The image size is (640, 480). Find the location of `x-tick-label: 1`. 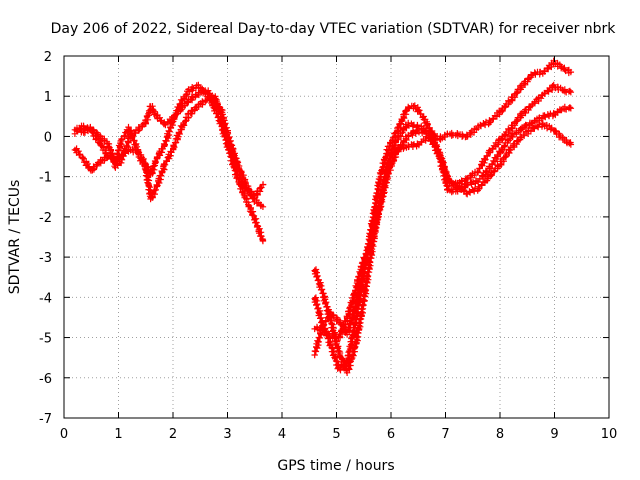

x-tick-label: 1 is located at coordinates (118, 434).